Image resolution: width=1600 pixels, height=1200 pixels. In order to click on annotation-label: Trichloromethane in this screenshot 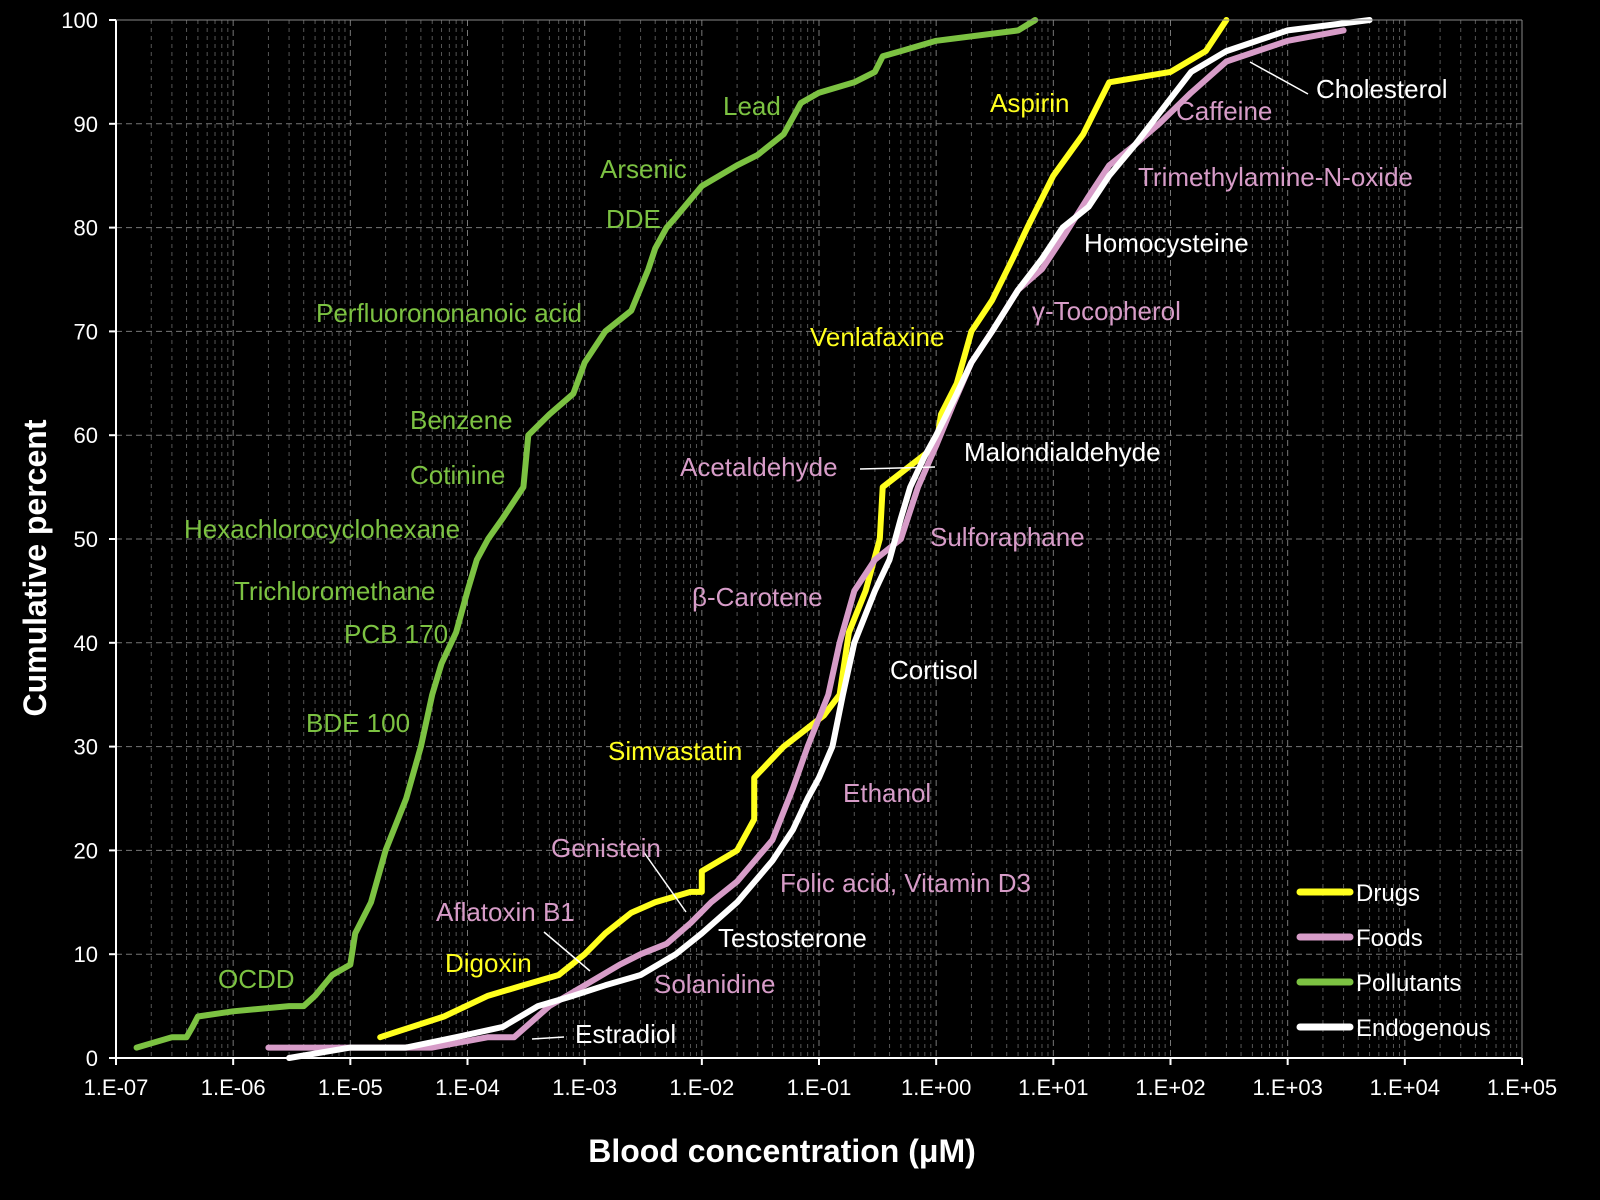, I will do `click(334, 591)`.